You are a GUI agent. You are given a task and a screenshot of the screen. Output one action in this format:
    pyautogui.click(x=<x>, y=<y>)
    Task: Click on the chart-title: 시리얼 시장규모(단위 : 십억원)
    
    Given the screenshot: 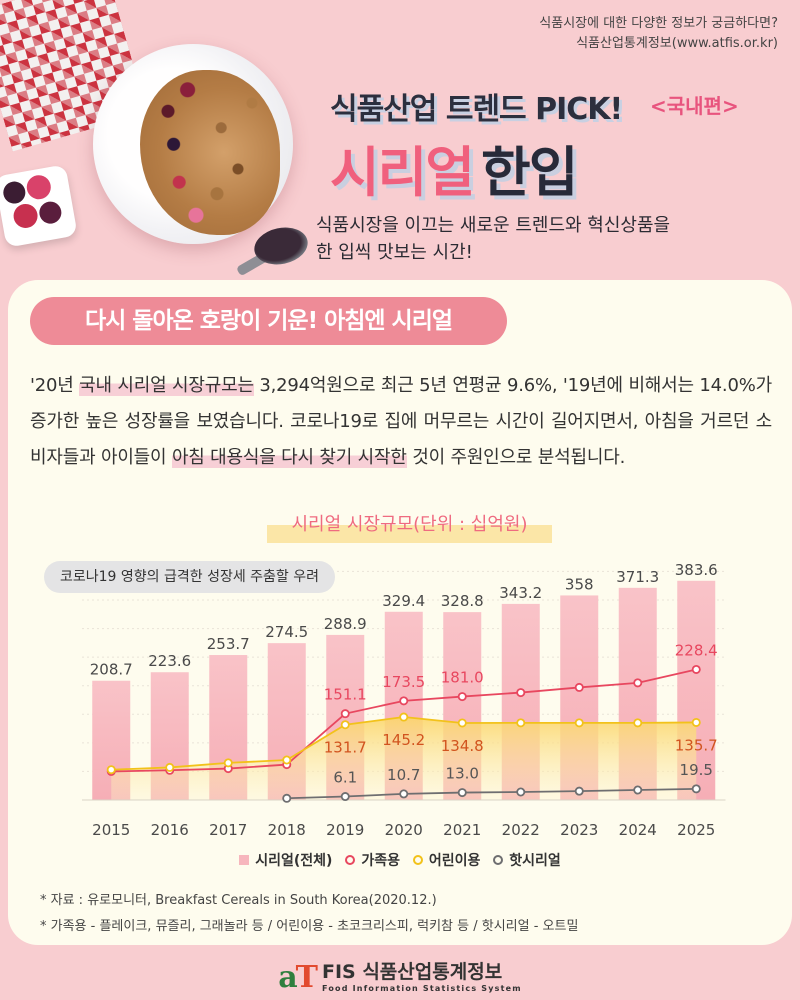 What is the action you would take?
    pyautogui.click(x=409, y=524)
    